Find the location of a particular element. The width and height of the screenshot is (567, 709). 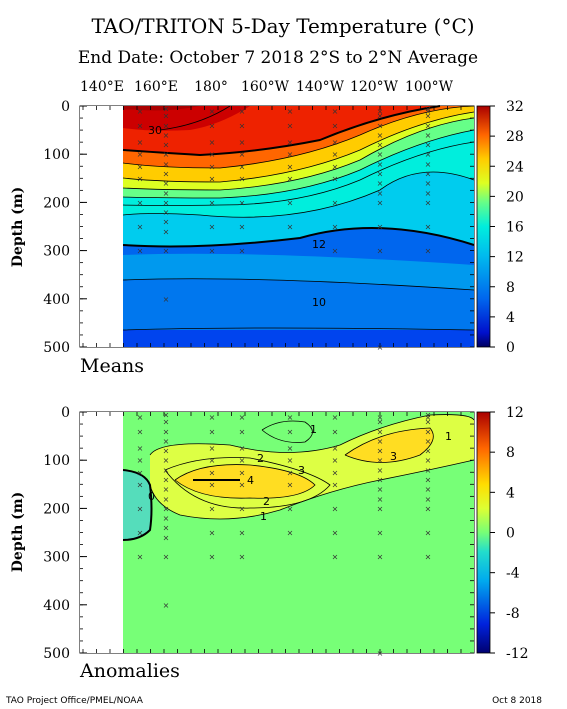

longitude-label: 180° is located at coordinates (211, 87).